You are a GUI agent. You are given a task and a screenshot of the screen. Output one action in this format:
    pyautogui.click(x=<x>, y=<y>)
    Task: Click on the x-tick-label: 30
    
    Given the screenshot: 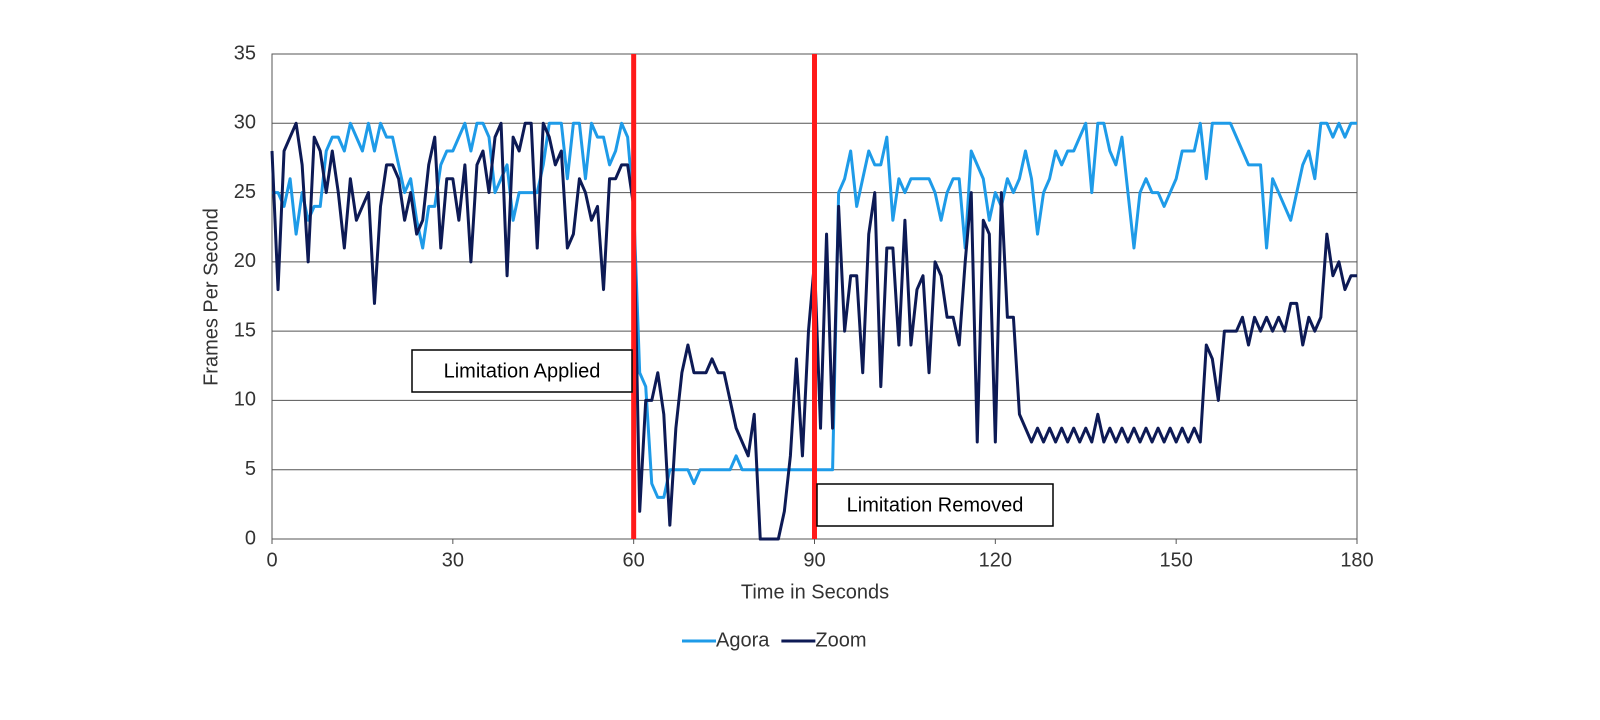 What is the action you would take?
    pyautogui.click(x=453, y=560)
    